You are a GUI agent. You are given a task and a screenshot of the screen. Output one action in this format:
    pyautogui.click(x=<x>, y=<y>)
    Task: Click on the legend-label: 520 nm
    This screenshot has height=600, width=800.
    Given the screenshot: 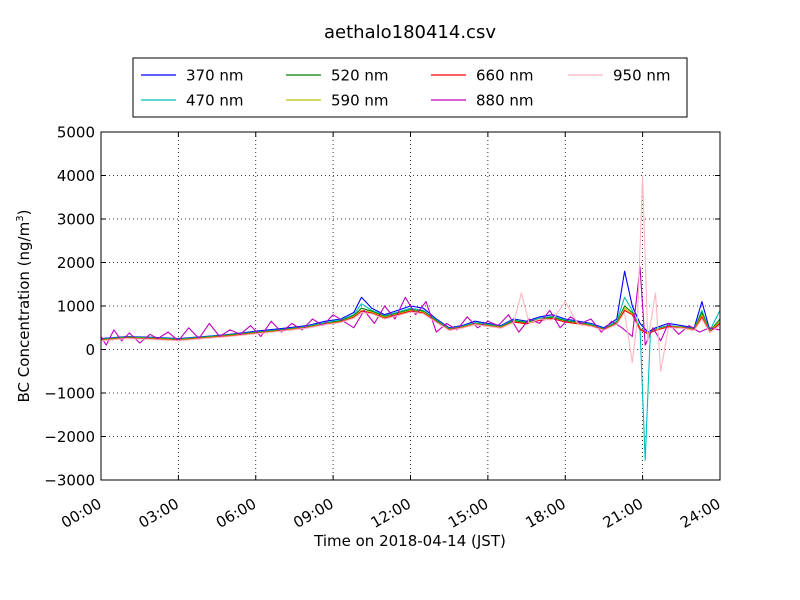 What is the action you would take?
    pyautogui.click(x=360, y=76)
    